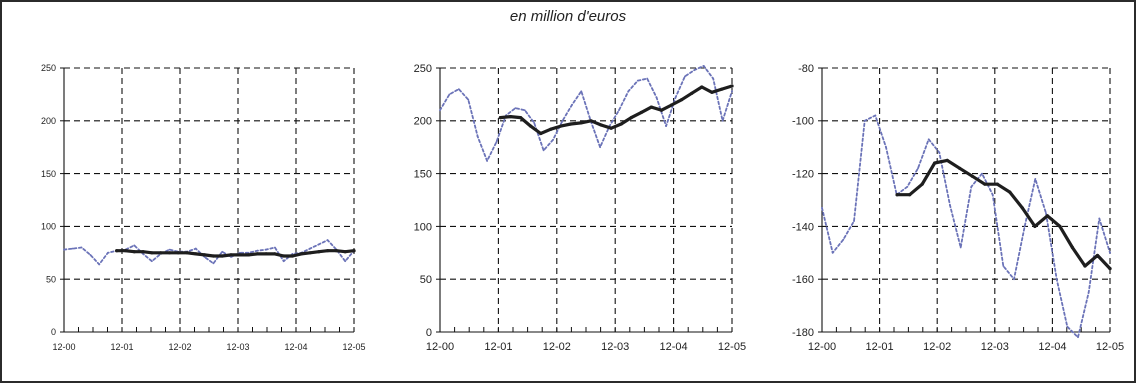  Describe the element at coordinates (803, 333) in the screenshot. I see `y-tick-label: -180` at that location.